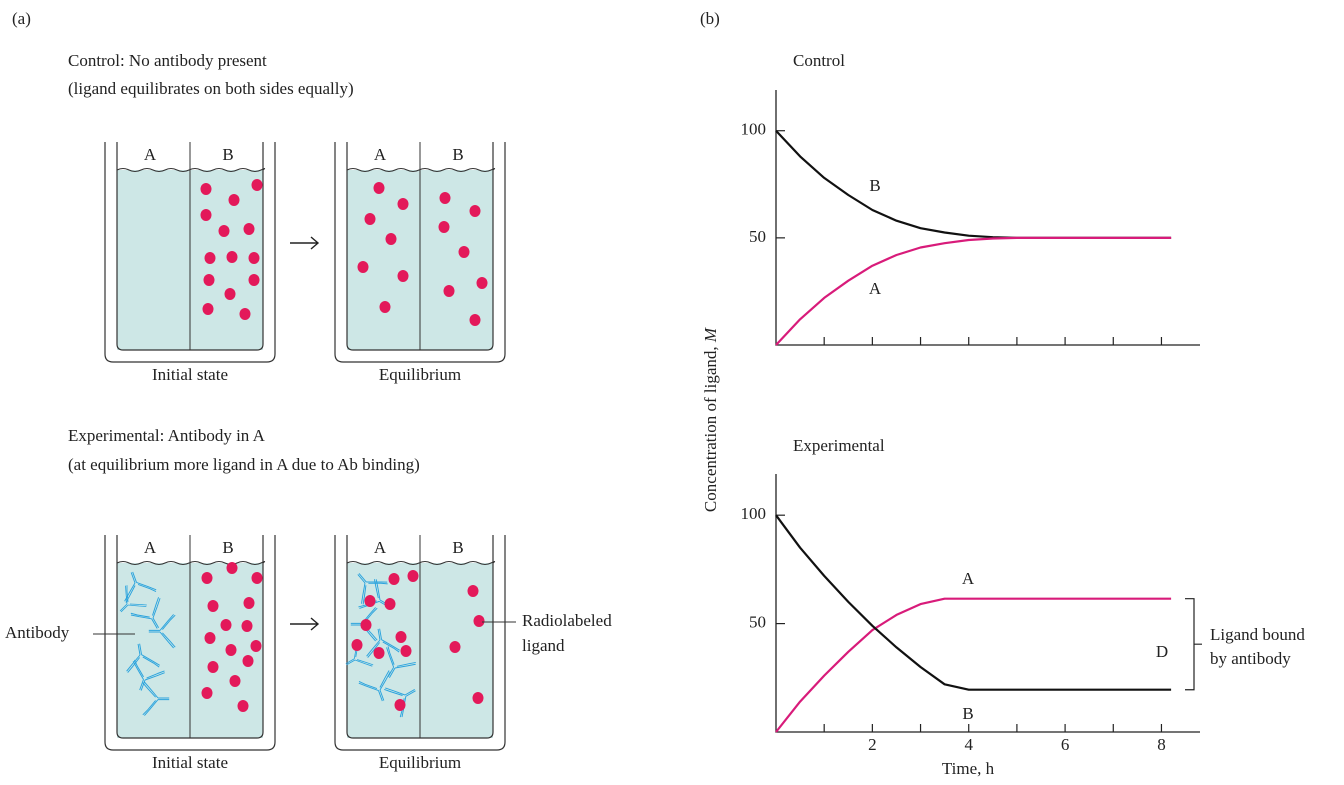 This screenshot has width=1344, height=785. I want to click on x-tick-label: 4, so click(968, 744).